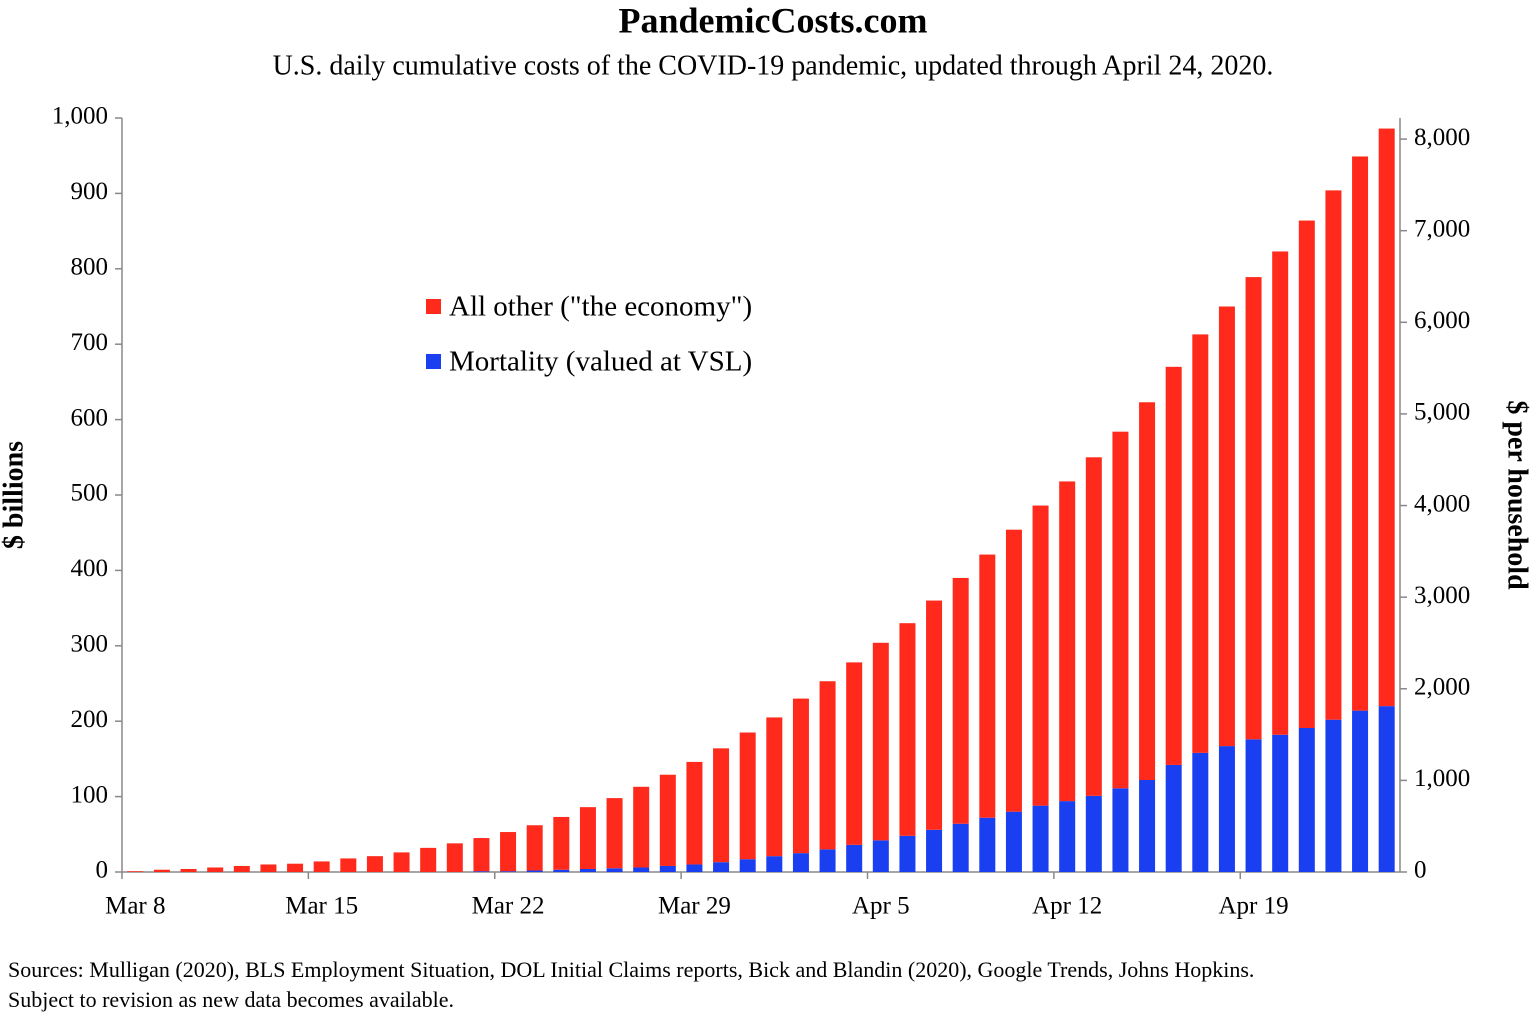 The image size is (1536, 1019). What do you see at coordinates (1442, 778) in the screenshot?
I see `y2-tick-label: 1,000` at bounding box center [1442, 778].